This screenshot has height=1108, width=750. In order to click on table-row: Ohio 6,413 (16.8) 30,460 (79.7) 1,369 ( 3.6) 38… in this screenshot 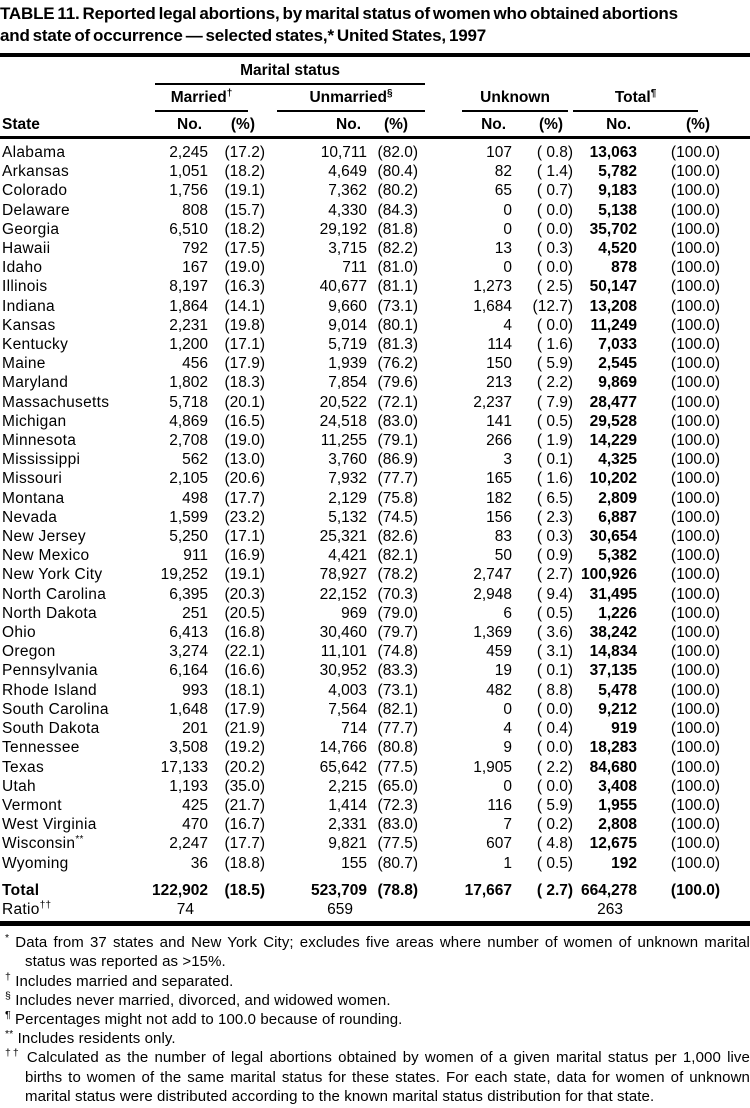, I will do `click(375, 632)`.